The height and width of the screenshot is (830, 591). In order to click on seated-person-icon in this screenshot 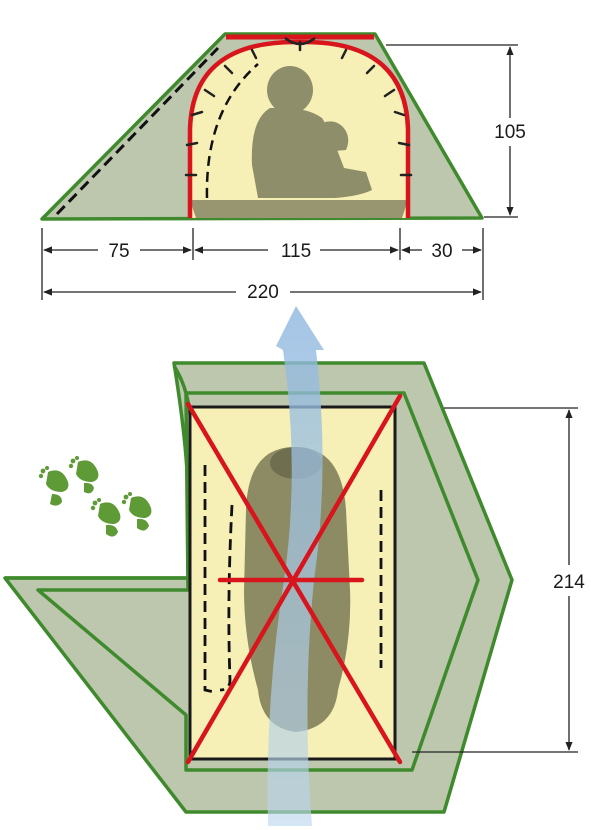, I will do `click(311, 132)`.